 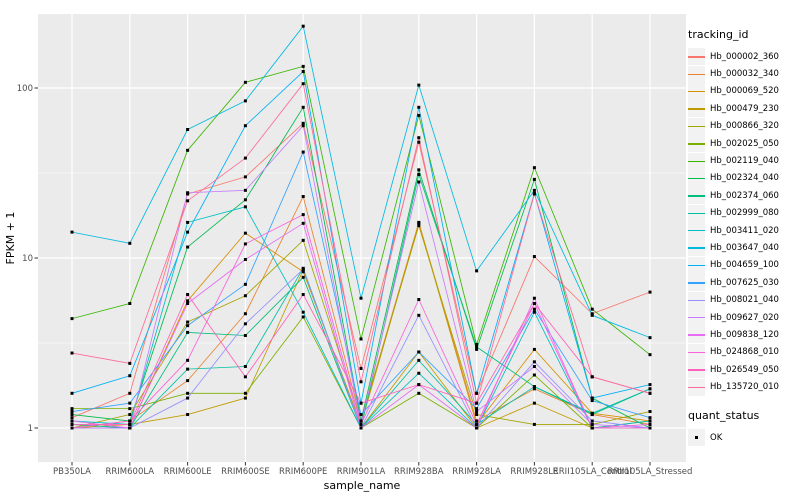 I want to click on legend-entry: Hb_024868_010, so click(x=743, y=352).